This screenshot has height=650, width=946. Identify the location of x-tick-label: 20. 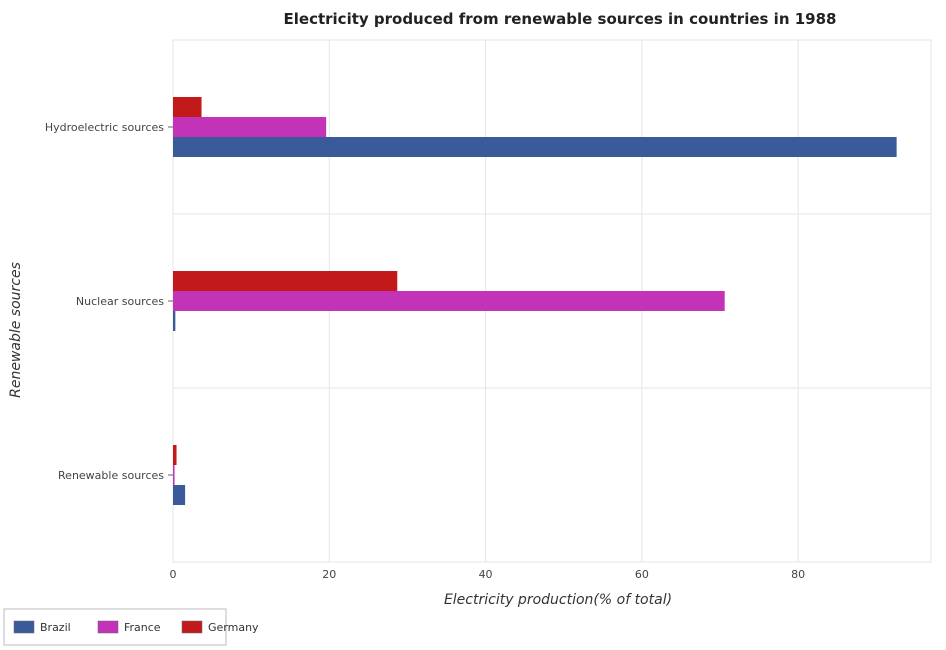
(329, 574).